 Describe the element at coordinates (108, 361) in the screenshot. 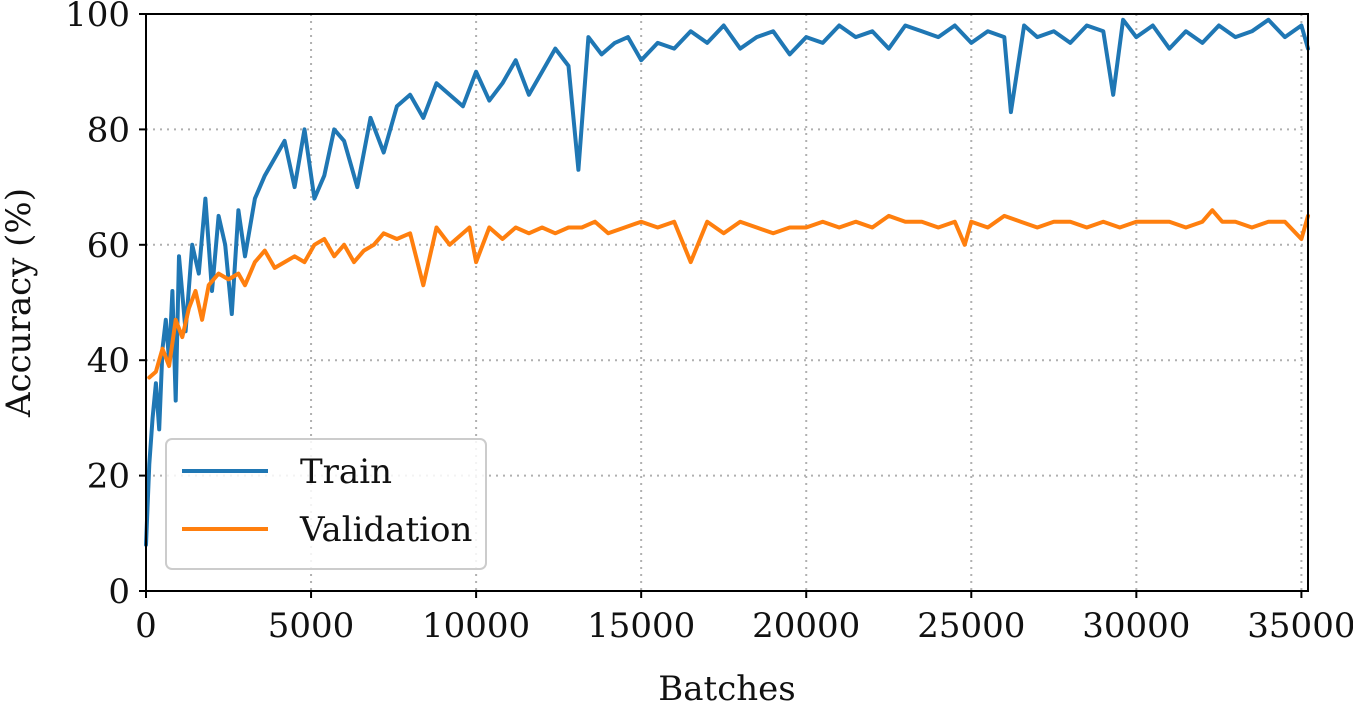

I see `y-tick-label: 40` at that location.